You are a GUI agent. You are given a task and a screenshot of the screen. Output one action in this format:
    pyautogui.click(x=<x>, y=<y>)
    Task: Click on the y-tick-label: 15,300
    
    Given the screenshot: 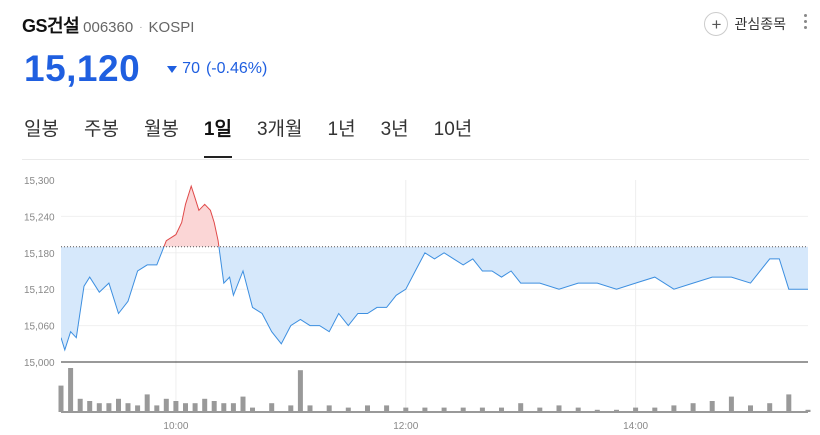 What is the action you would take?
    pyautogui.click(x=39, y=181)
    